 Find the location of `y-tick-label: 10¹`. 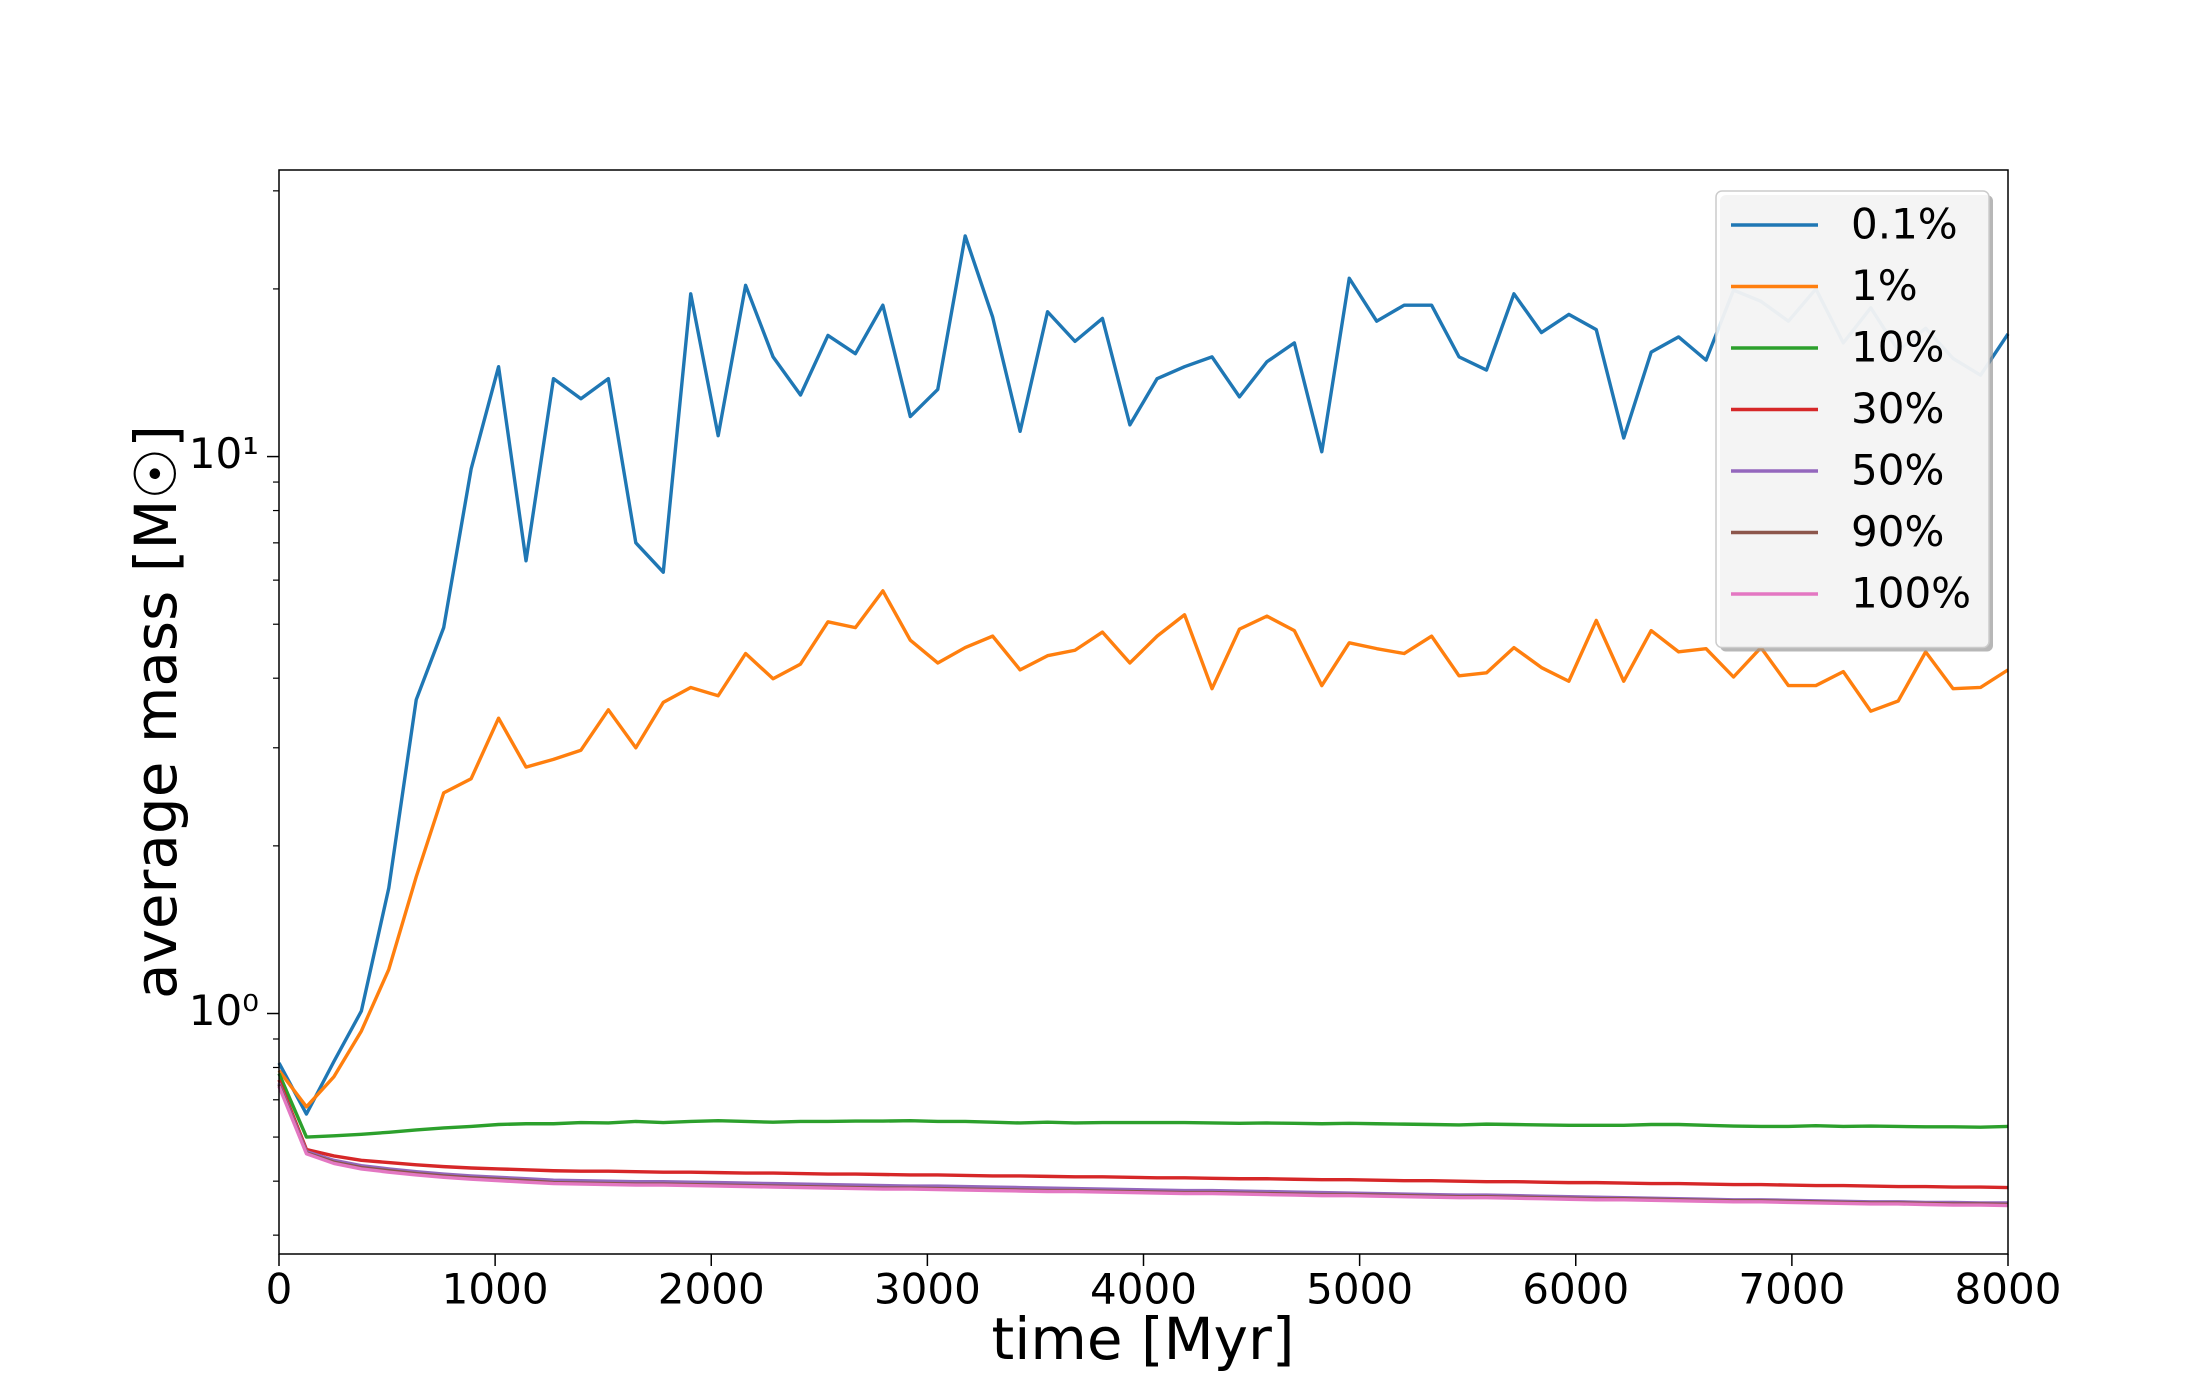

y-tick-label: 10¹ is located at coordinates (224, 453).